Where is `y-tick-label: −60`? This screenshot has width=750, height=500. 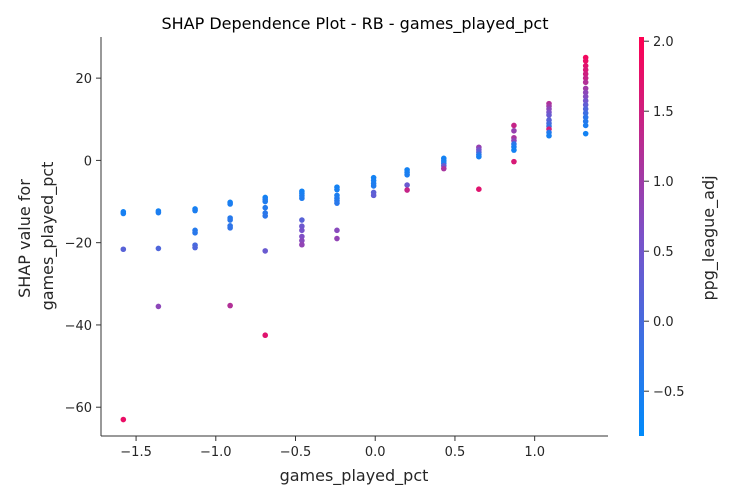 y-tick-label: −60 is located at coordinates (78, 408).